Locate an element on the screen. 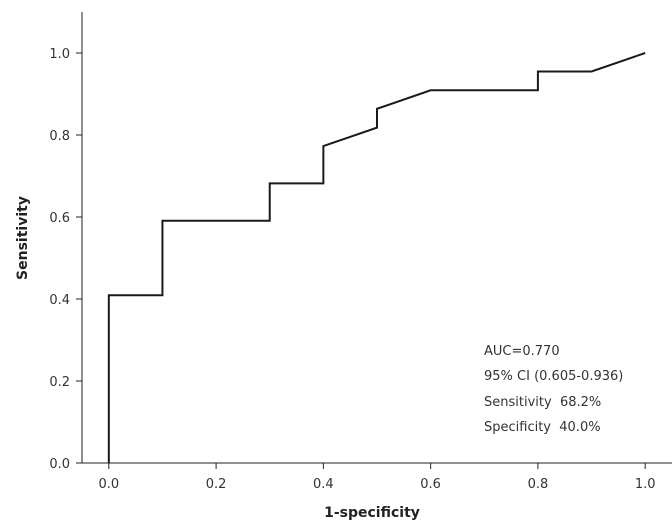 The width and height of the screenshot is (672, 523). annotation-specificity: Specificity 40.0% is located at coordinates (542, 427).